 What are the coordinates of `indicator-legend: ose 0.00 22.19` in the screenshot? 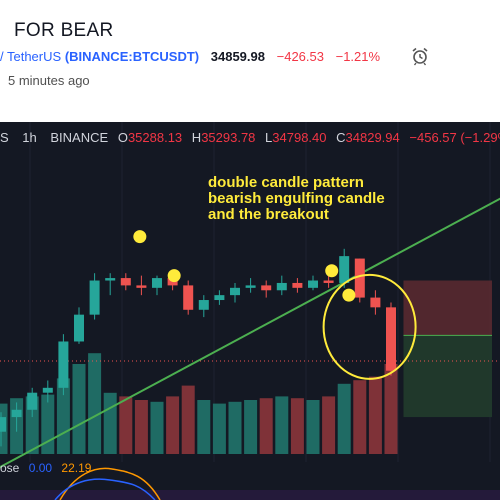 It's located at (45, 469).